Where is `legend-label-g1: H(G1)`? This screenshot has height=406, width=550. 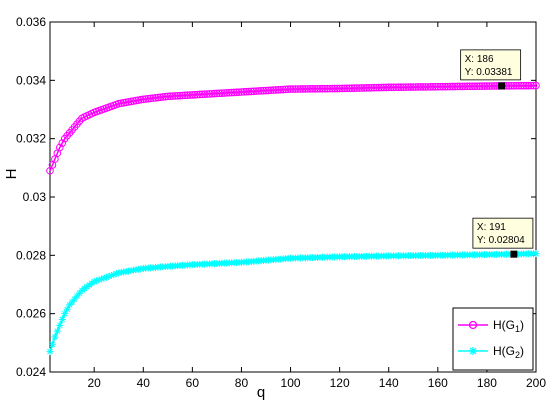
legend-label-g1: H(G1) is located at coordinates (508, 326).